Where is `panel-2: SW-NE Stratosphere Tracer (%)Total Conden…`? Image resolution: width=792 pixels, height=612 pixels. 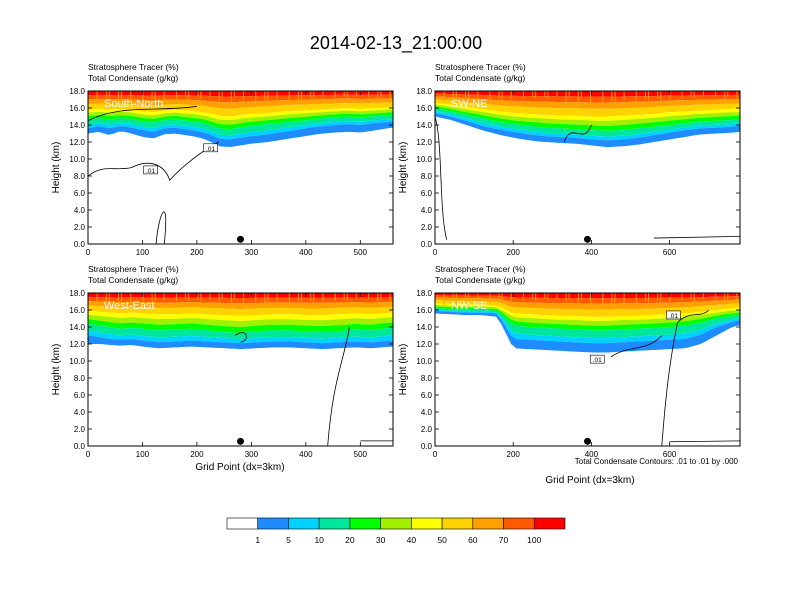 panel-2: SW-NE Stratosphere Tracer (%)Total Conden… is located at coordinates (569, 159).